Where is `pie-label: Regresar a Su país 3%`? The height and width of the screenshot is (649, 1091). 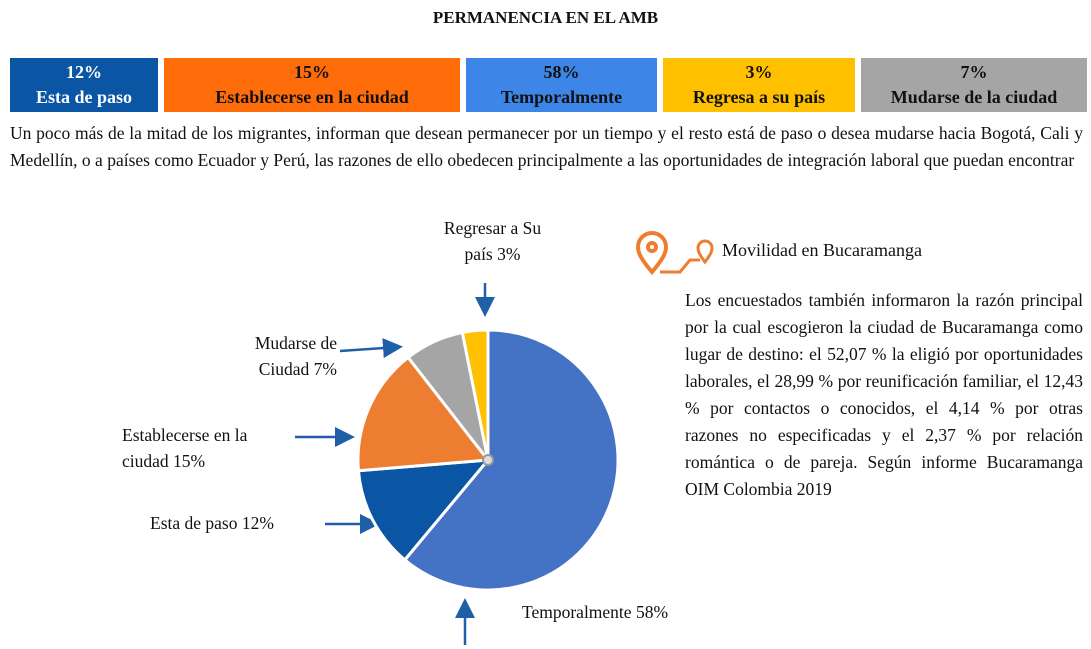
pie-label: Regresar a Su país 3% is located at coordinates (492, 241).